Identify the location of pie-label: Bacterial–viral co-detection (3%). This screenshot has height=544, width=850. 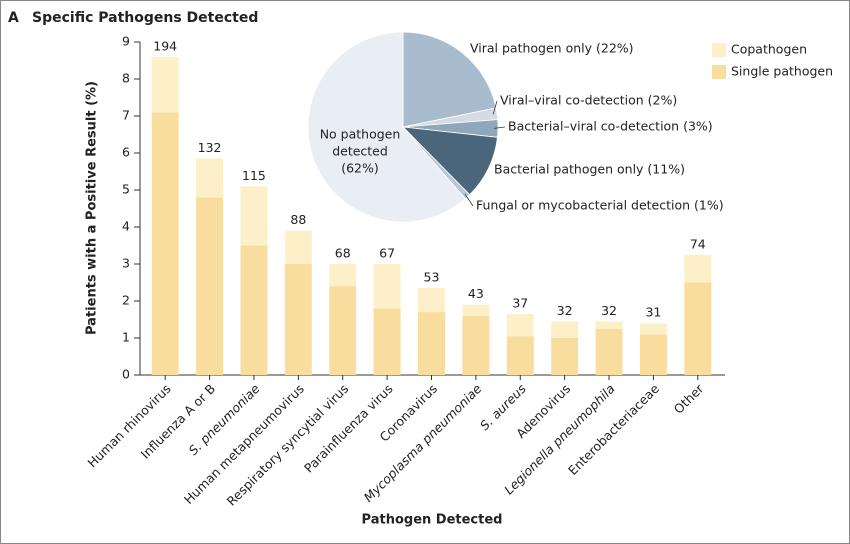
(610, 126).